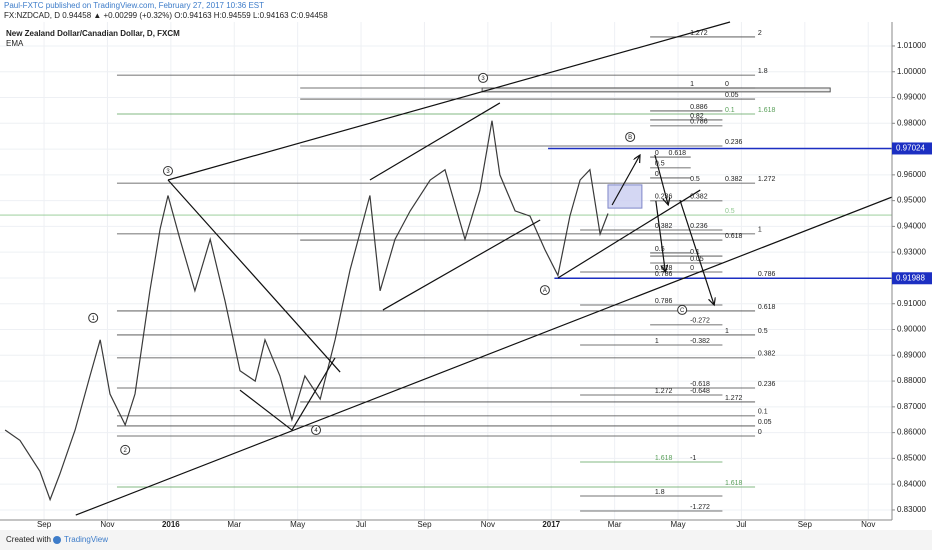  What do you see at coordinates (911, 483) in the screenshot?
I see `y-tick-label: 0.84000` at bounding box center [911, 483].